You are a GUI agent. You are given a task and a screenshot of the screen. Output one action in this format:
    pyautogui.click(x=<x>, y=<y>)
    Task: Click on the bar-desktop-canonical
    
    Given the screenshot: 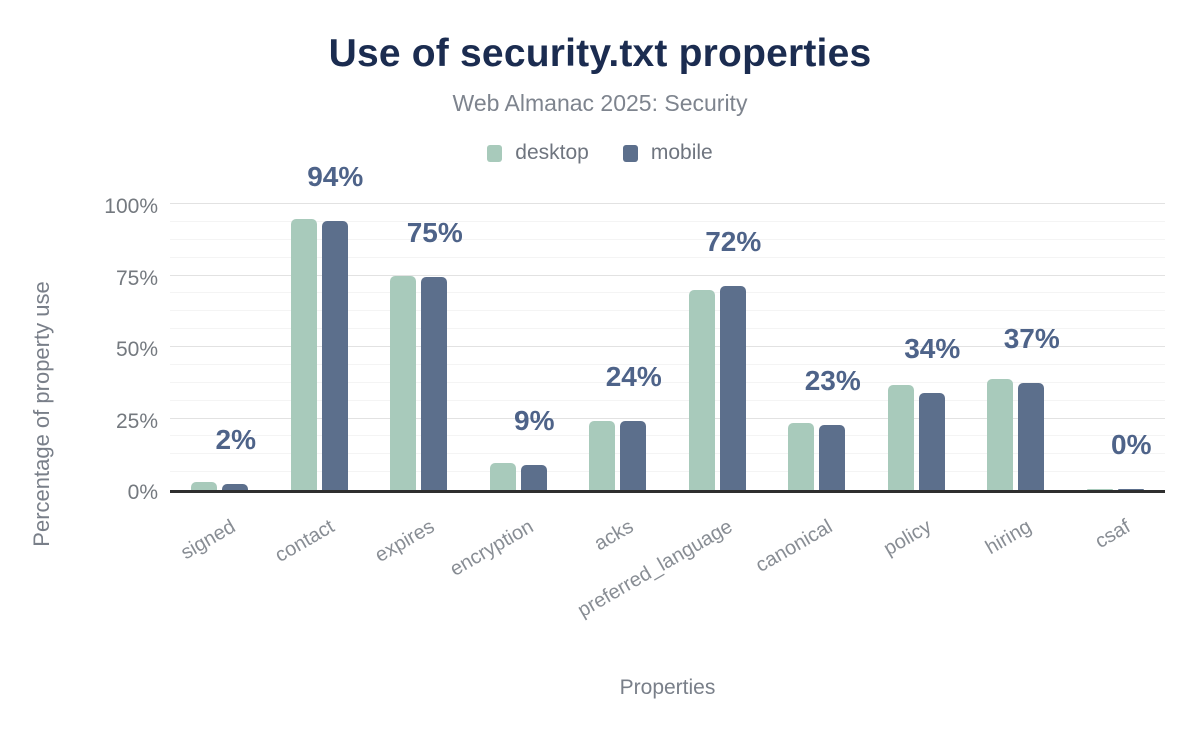 What is the action you would take?
    pyautogui.click(x=801, y=456)
    